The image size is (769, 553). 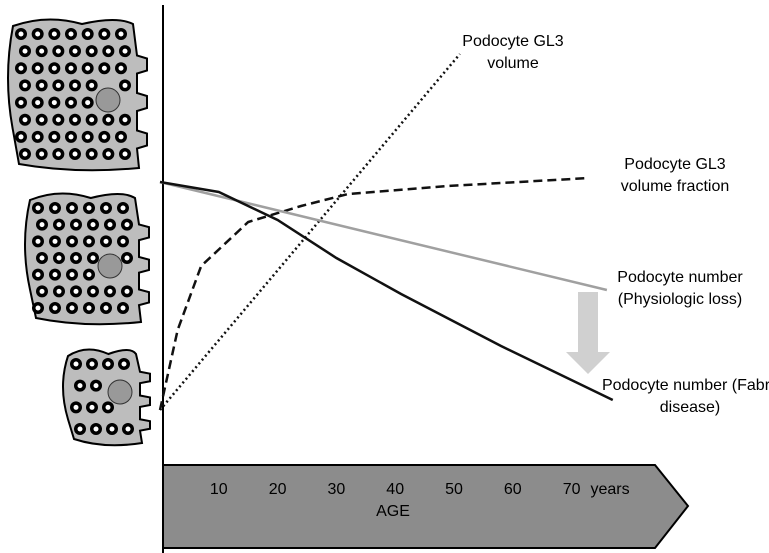 I want to click on series-label: Podocyte GL3 volume fraction, so click(x=675, y=175).